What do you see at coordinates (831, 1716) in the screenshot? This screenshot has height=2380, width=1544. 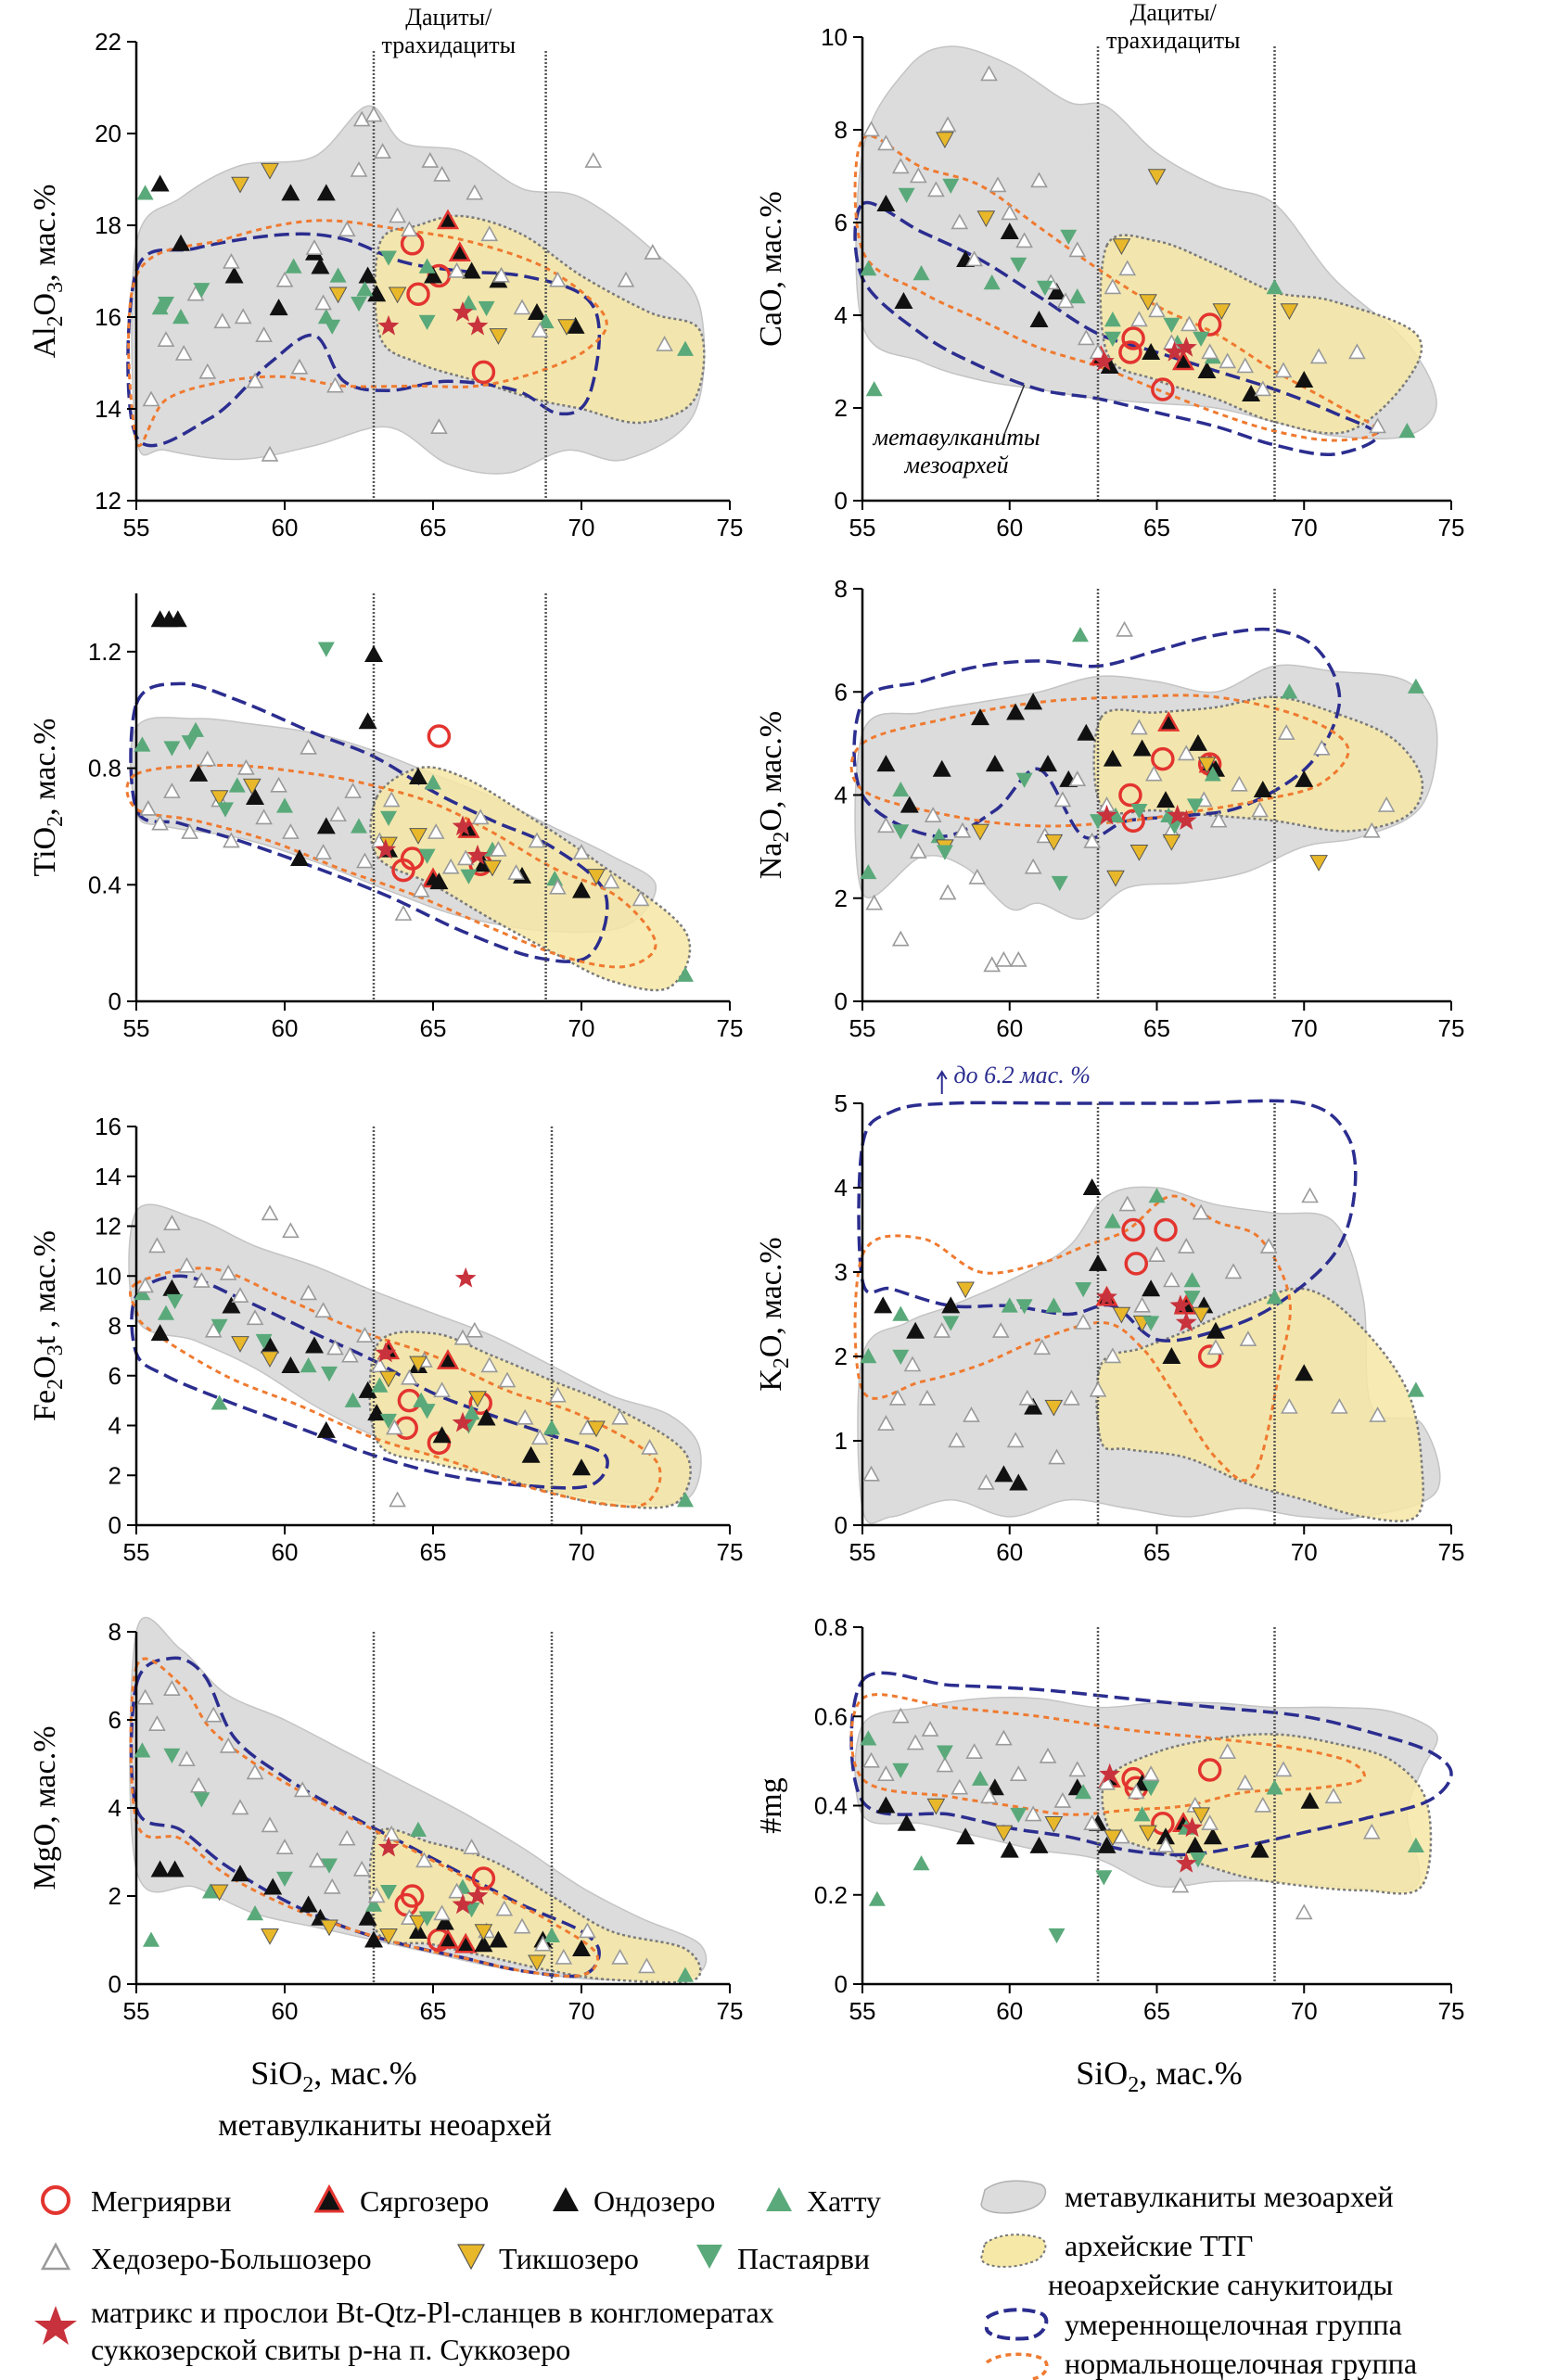 I see `y-tick-label: 0.6` at bounding box center [831, 1716].